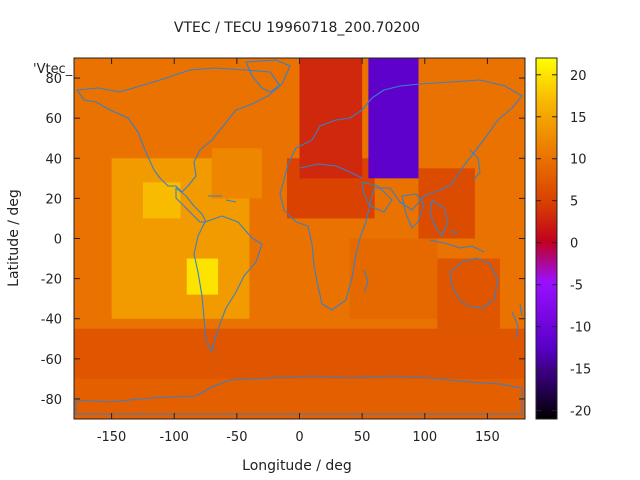 The height and width of the screenshot is (480, 640). What do you see at coordinates (299, 353) in the screenshot?
I see `heat-region-southern-ocean-band` at bounding box center [299, 353].